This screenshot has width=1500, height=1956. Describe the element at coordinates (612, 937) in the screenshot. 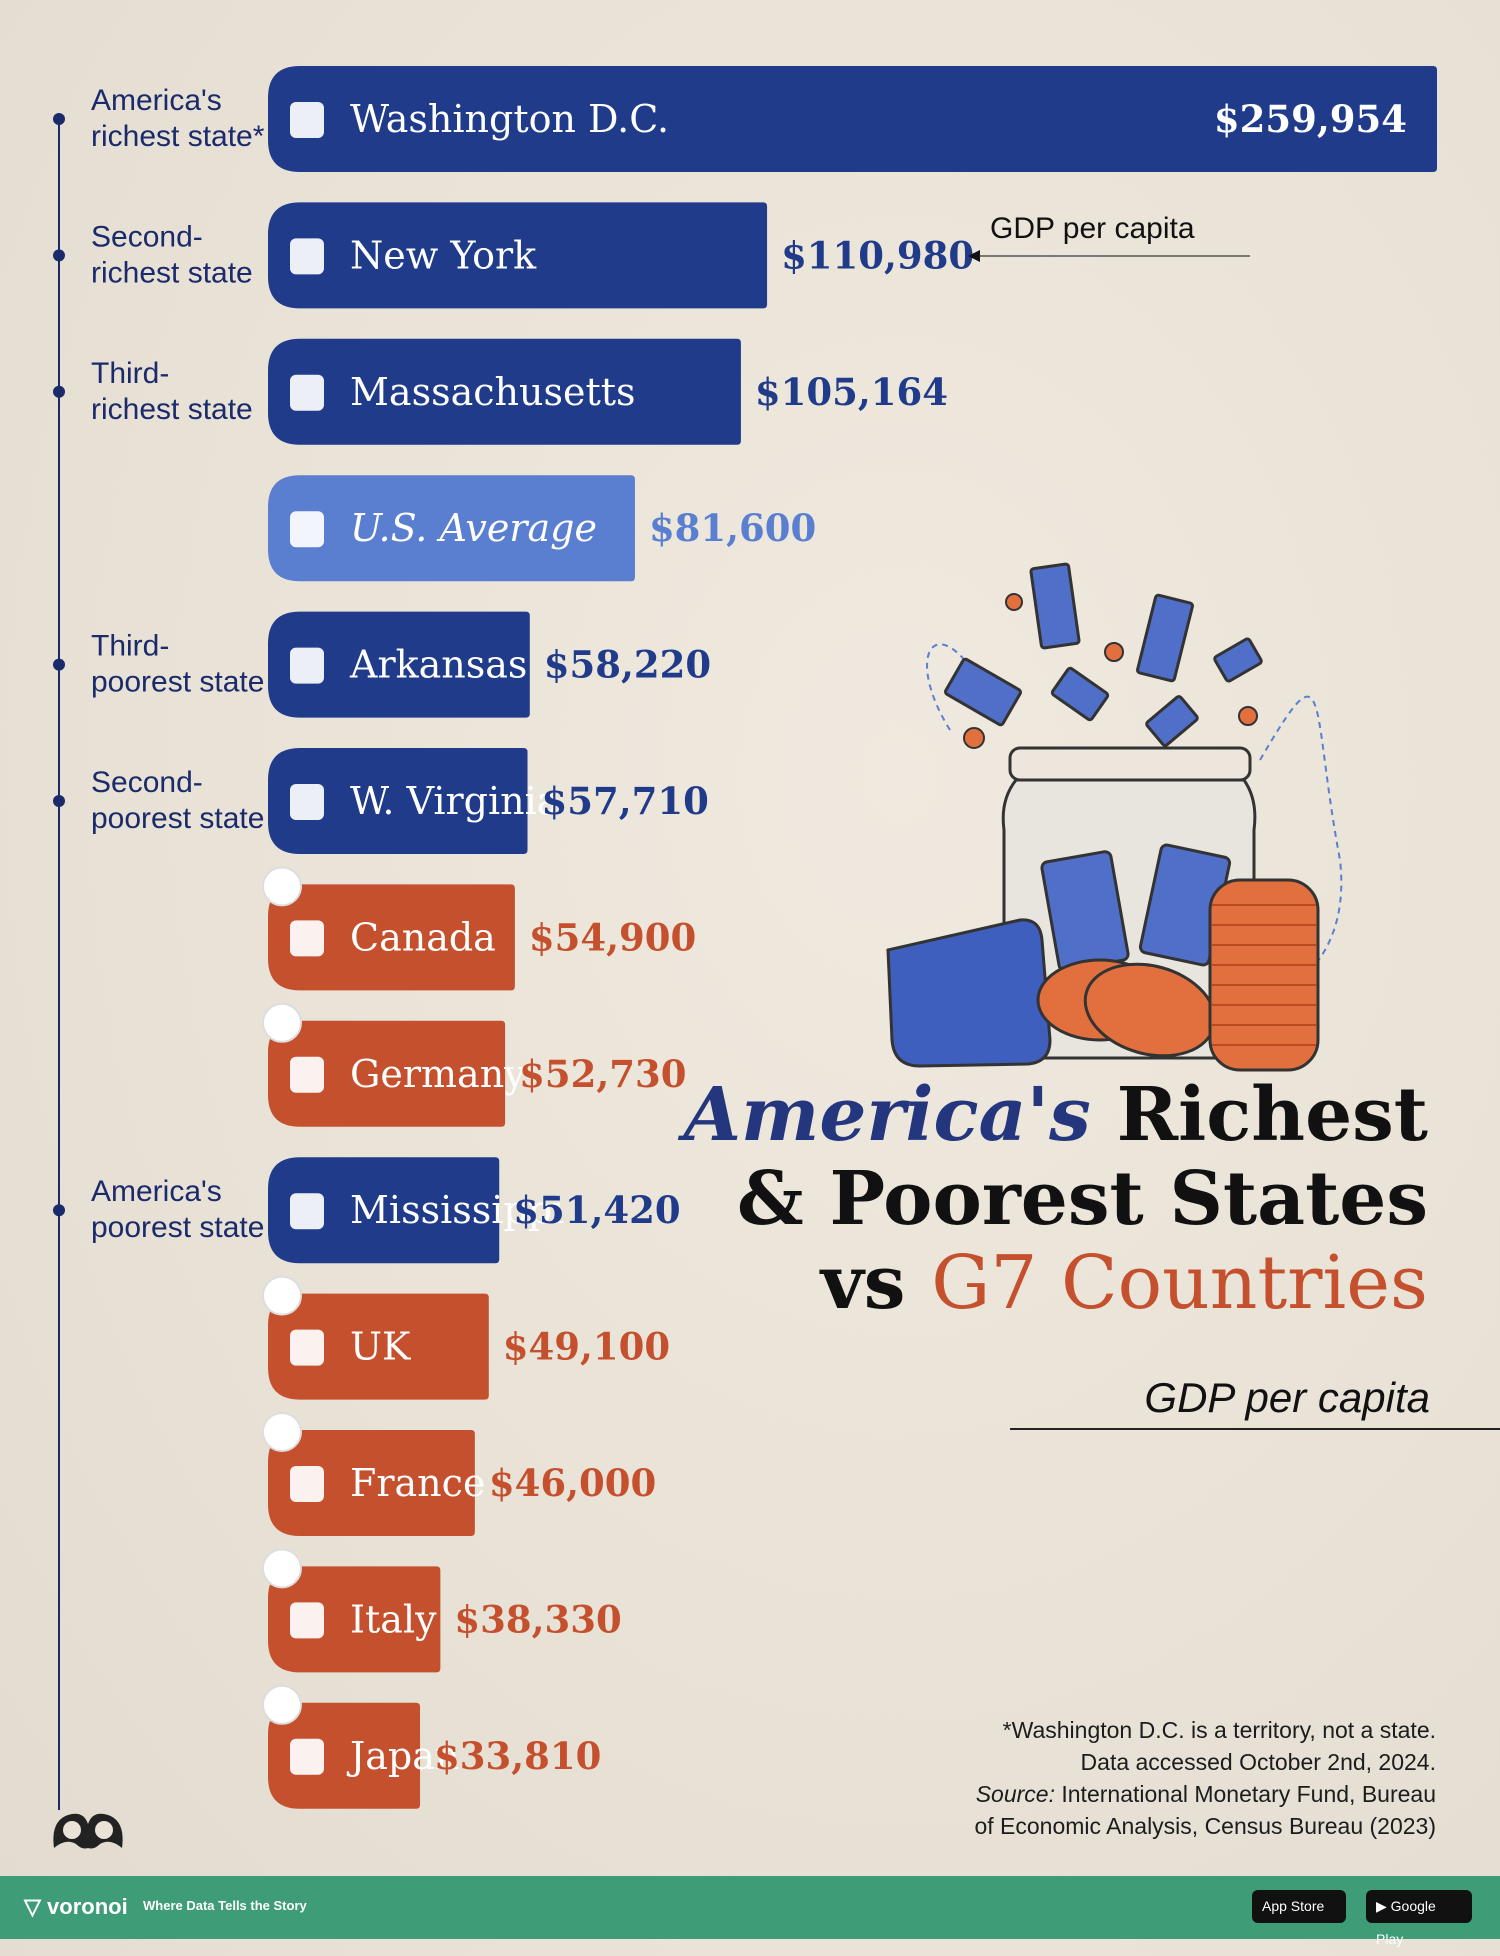

I see `value-label: $54,900` at that location.